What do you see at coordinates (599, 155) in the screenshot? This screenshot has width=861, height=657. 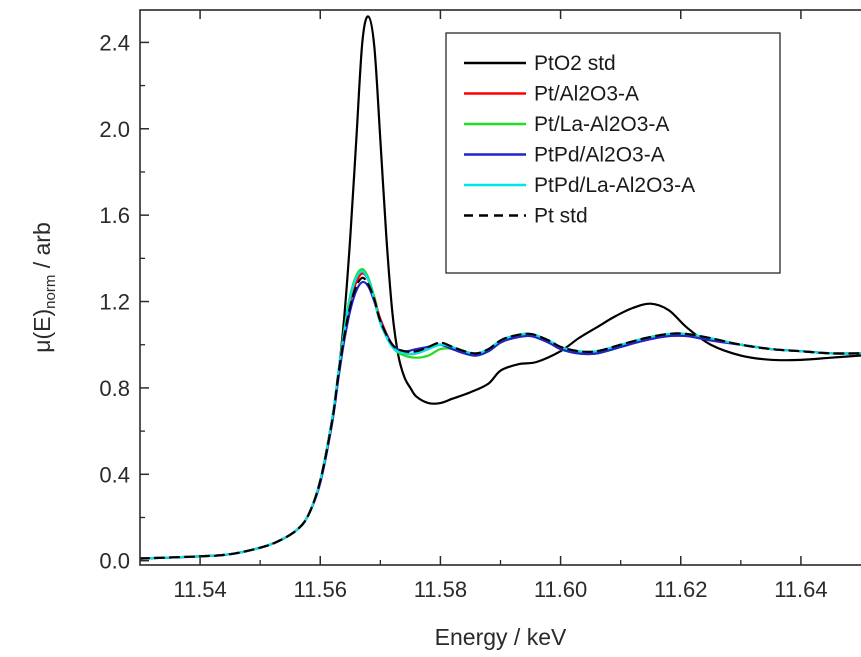 I see `legend-label-ptpd-al2o3-a: PtPd/Al2O3-A` at bounding box center [599, 155].